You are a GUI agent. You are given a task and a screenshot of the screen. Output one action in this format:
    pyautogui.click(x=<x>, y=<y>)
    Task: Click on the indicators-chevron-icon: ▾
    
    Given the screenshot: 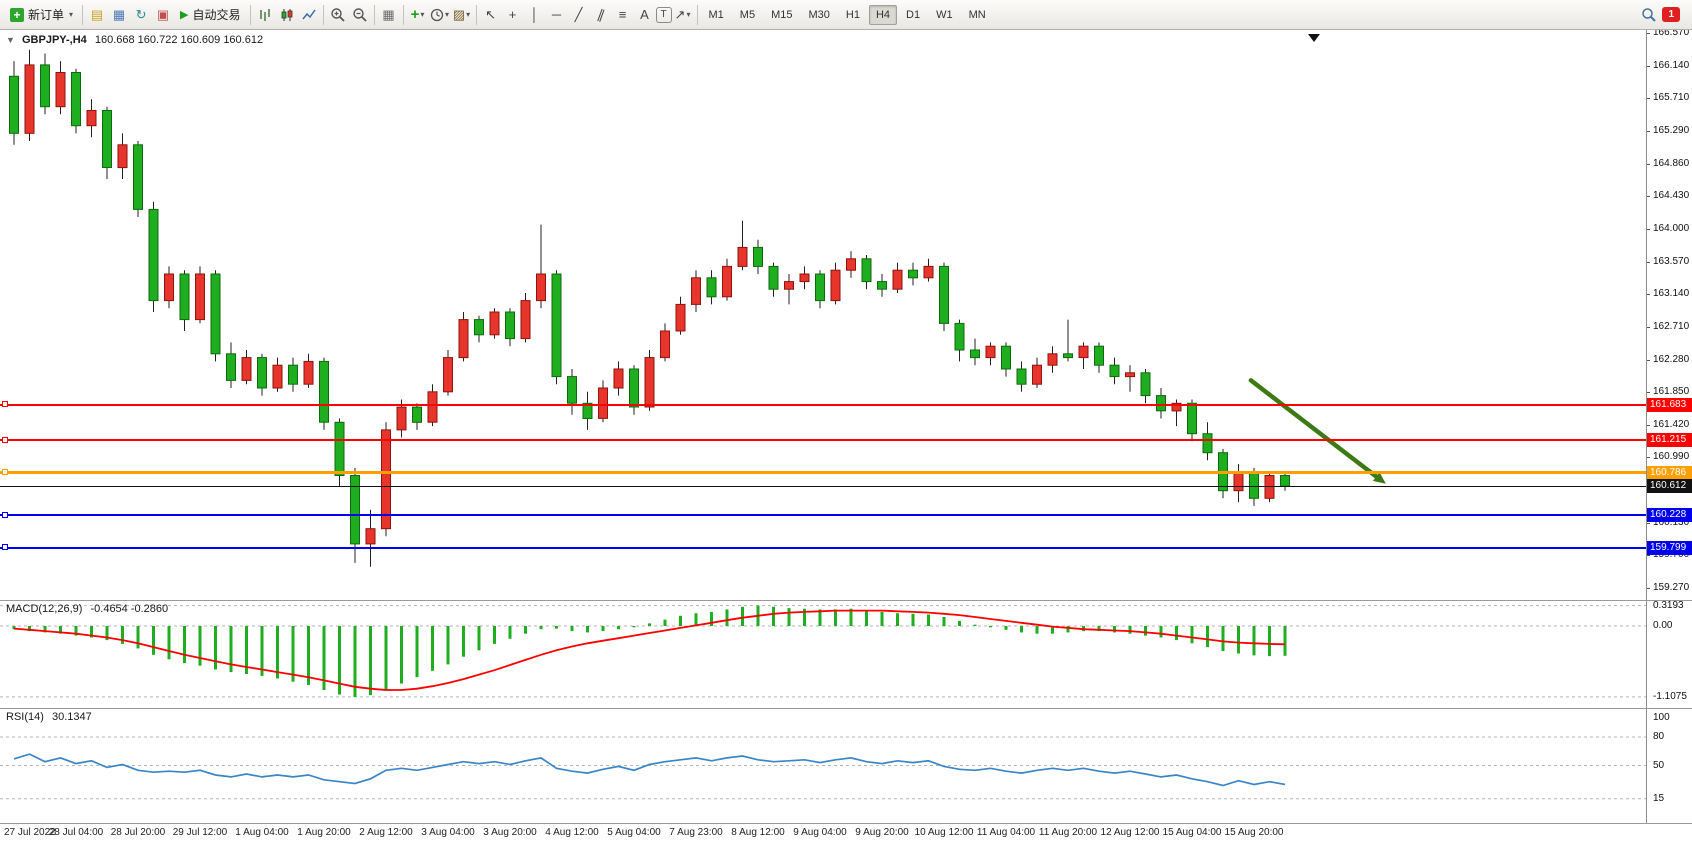 What is the action you would take?
    pyautogui.click(x=422, y=14)
    